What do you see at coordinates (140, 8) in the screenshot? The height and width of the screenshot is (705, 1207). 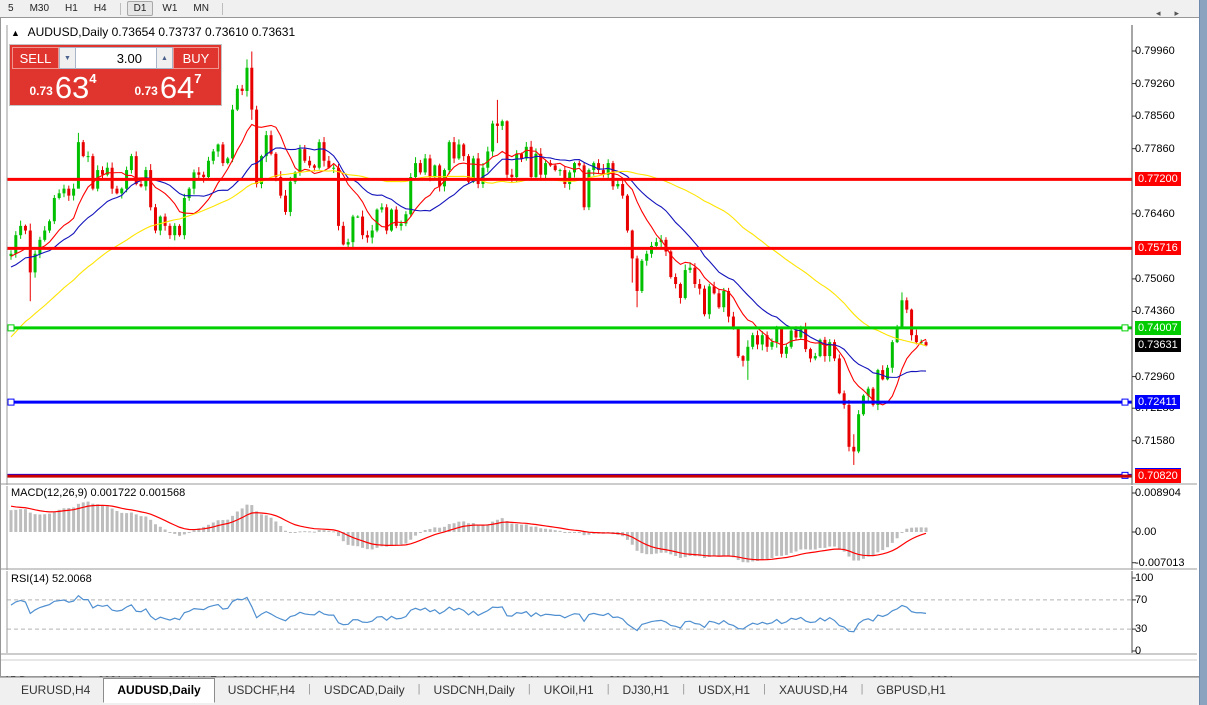 I see `timeframe-button-d1: D1` at bounding box center [140, 8].